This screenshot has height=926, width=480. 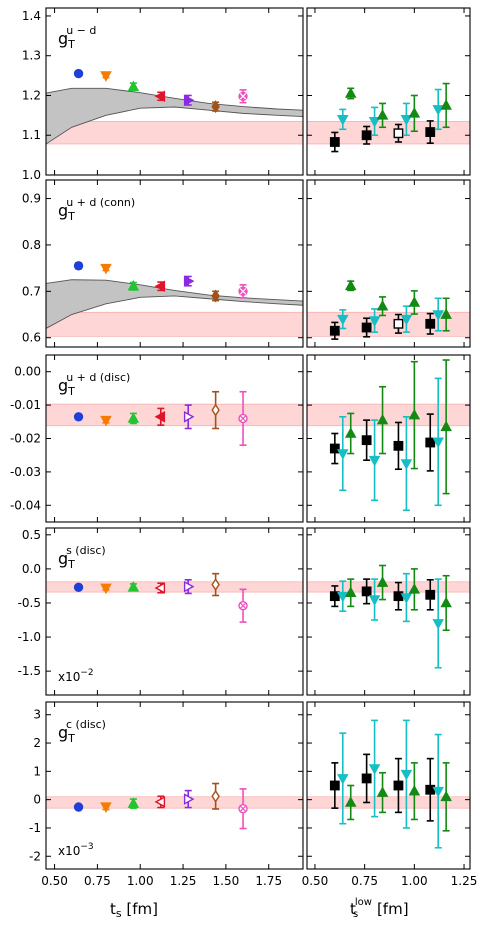 I want to click on panel-label: gTu − d, so click(x=77, y=37).